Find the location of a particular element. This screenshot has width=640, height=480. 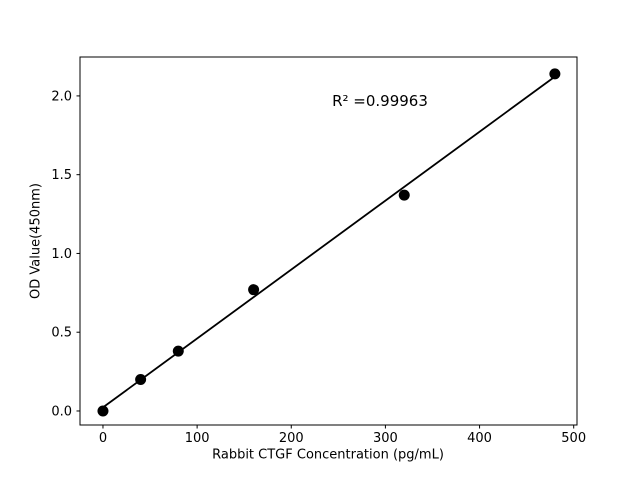

x-tick-label: 500 is located at coordinates (573, 438).